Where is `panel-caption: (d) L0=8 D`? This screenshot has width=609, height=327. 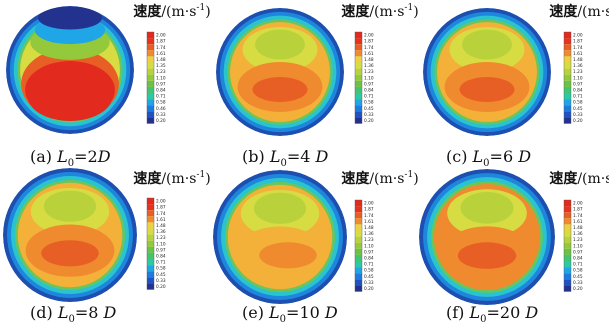 panel-caption: (d) L0=8 D is located at coordinates (73, 314).